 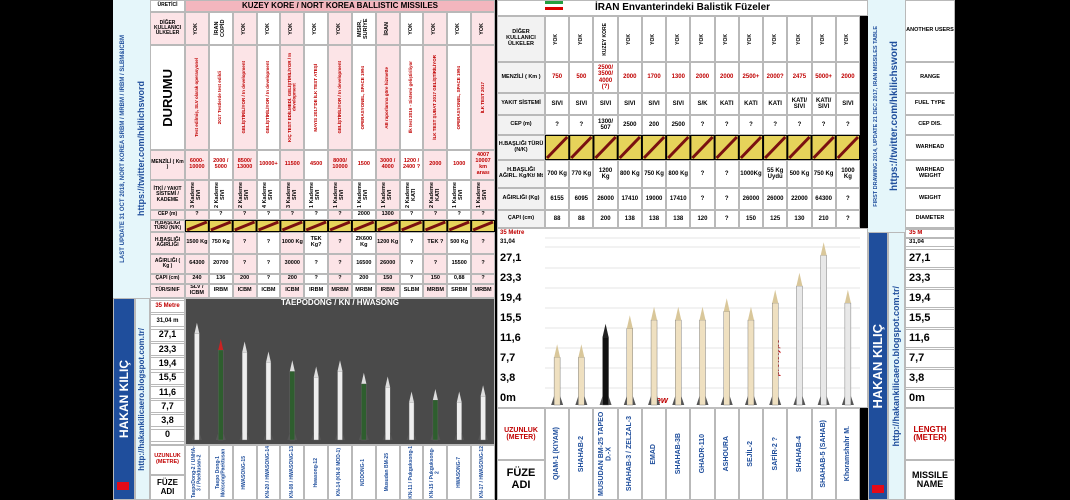 What do you see at coordinates (521, 434) in the screenshot?
I see `length-label: UZUNLUK (METER)` at bounding box center [521, 434].